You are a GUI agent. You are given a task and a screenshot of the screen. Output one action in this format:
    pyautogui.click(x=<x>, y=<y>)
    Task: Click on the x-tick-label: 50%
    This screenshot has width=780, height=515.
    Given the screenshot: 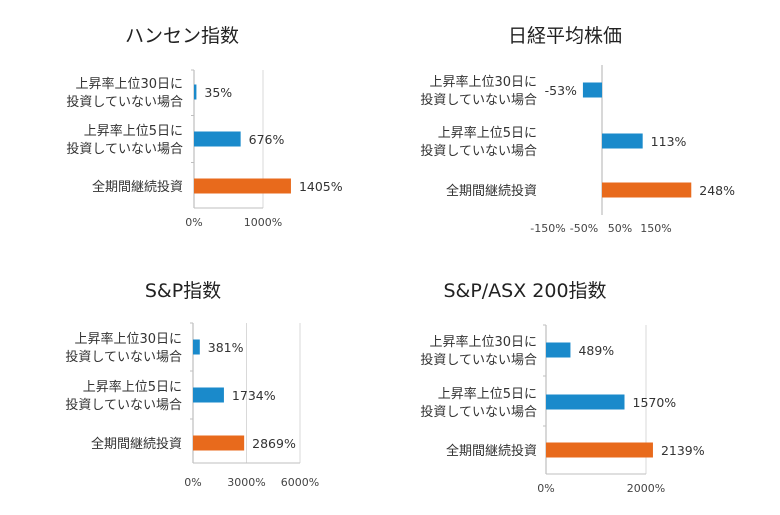 What is the action you would take?
    pyautogui.click(x=620, y=228)
    